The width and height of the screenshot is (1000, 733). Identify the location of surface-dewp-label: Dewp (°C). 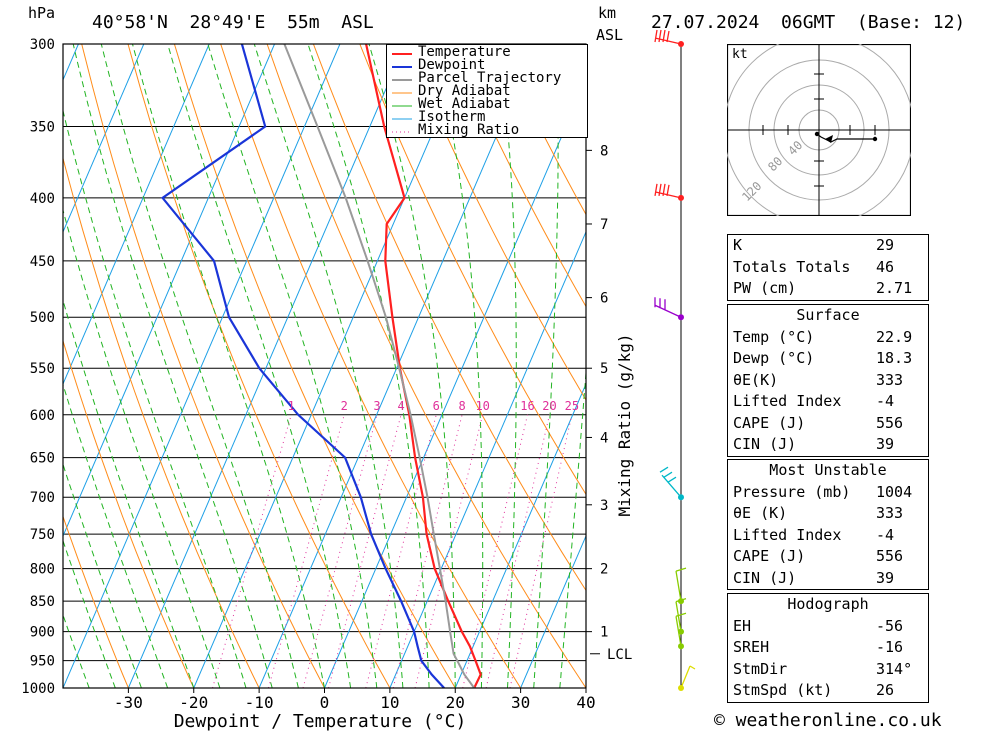
(774, 358).